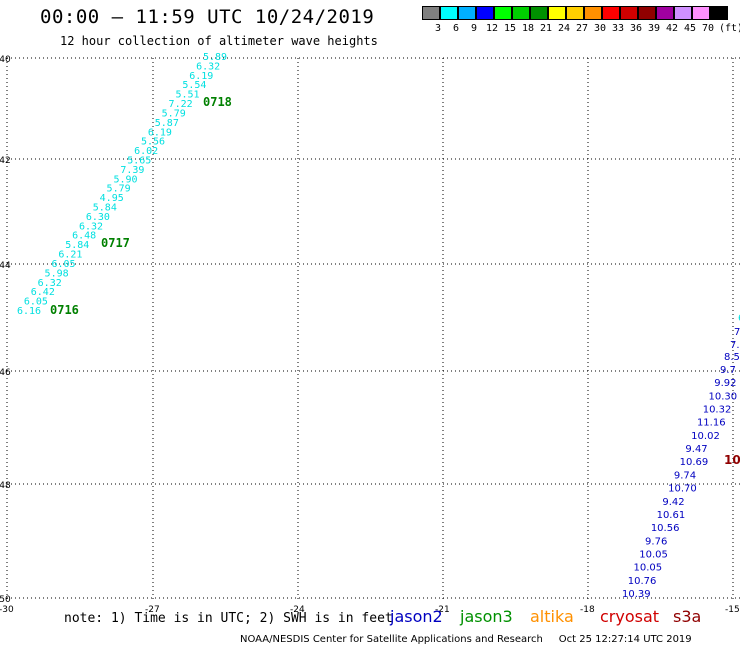  What do you see at coordinates (215, 57) in the screenshot?
I see `wave-height-value: 5.89` at bounding box center [215, 57].